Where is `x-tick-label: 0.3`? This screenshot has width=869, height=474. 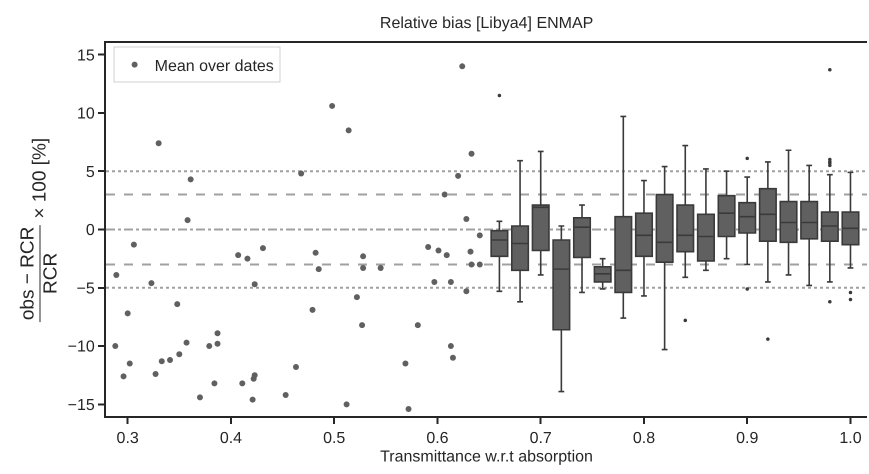 x-tick-label: 0.3 is located at coordinates (127, 439).